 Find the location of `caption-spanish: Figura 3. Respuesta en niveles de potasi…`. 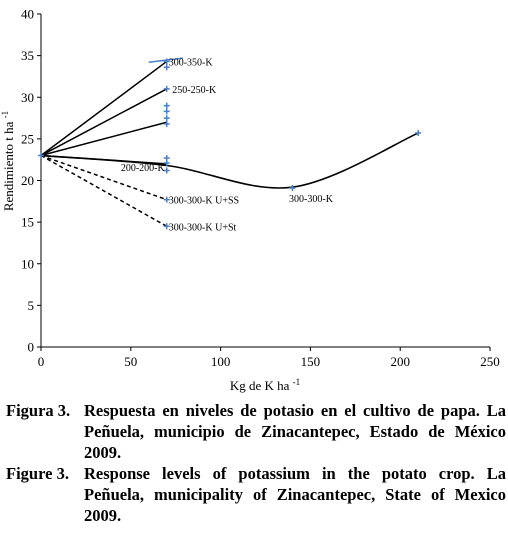

caption-spanish: Figura 3. Respuesta en niveles de potasi… is located at coordinates (256, 431).